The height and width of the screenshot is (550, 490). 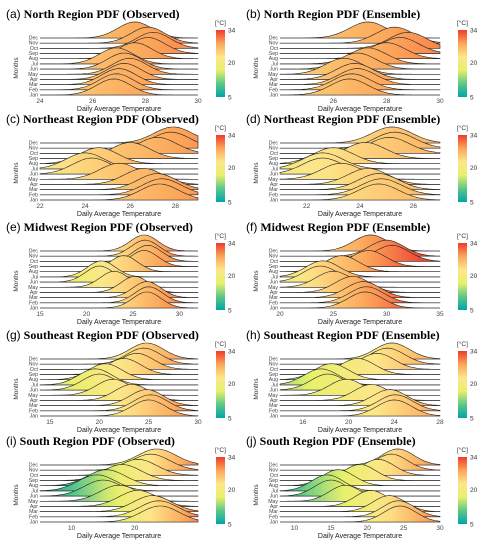 I want to click on panel-title: (d) Northeast Region PDF (Ensemble), so click(x=343, y=119).